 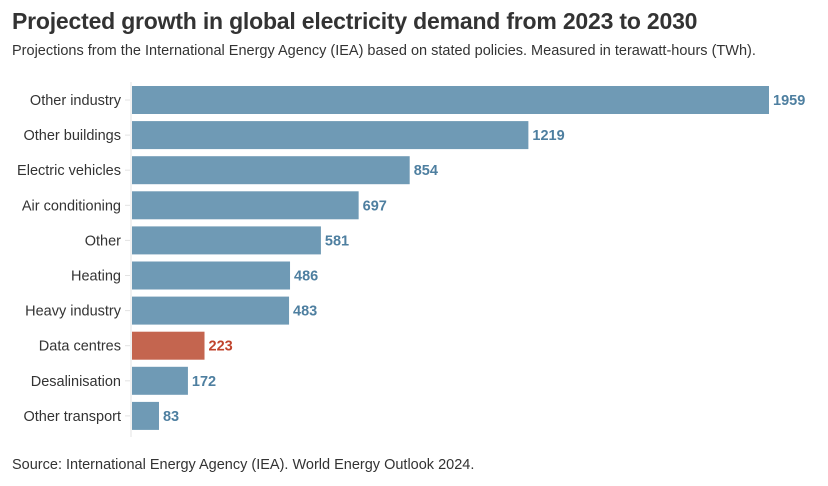 What do you see at coordinates (171, 417) in the screenshot?
I see `value-label: 83` at bounding box center [171, 417].